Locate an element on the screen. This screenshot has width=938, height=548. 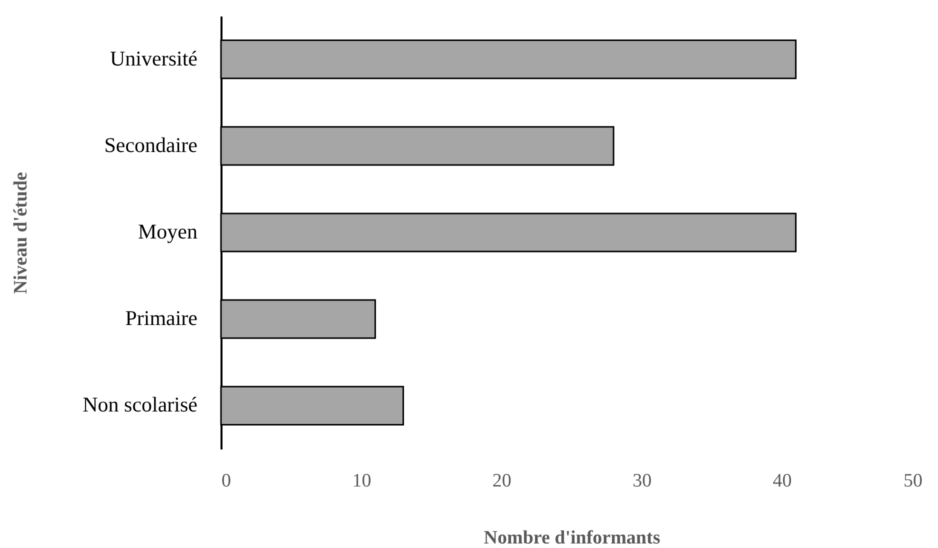
y-tick-label: Primaire is located at coordinates (161, 318).